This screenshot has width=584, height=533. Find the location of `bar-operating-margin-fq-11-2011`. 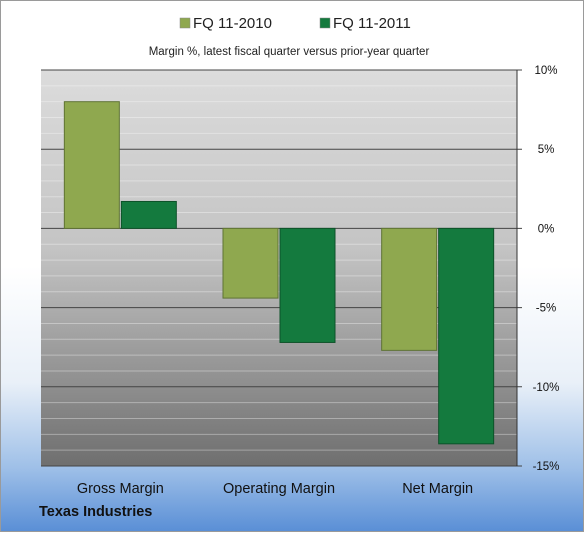

bar-operating-margin-fq-11-2011 is located at coordinates (307, 285).